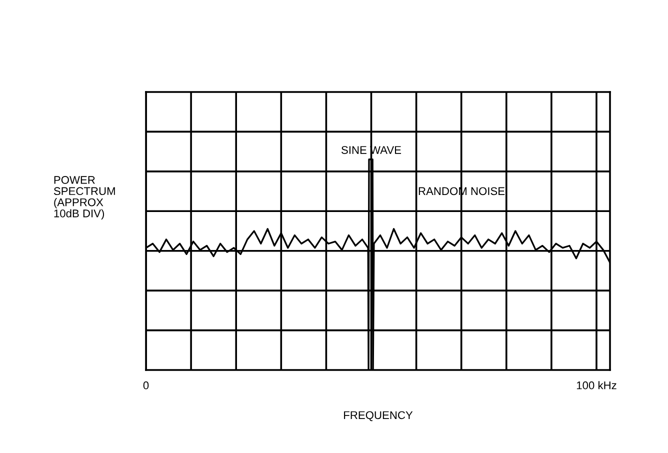 The width and height of the screenshot is (668, 453). What do you see at coordinates (596, 385) in the screenshot?
I see `x-tick-label: 100 kHz` at bounding box center [596, 385].